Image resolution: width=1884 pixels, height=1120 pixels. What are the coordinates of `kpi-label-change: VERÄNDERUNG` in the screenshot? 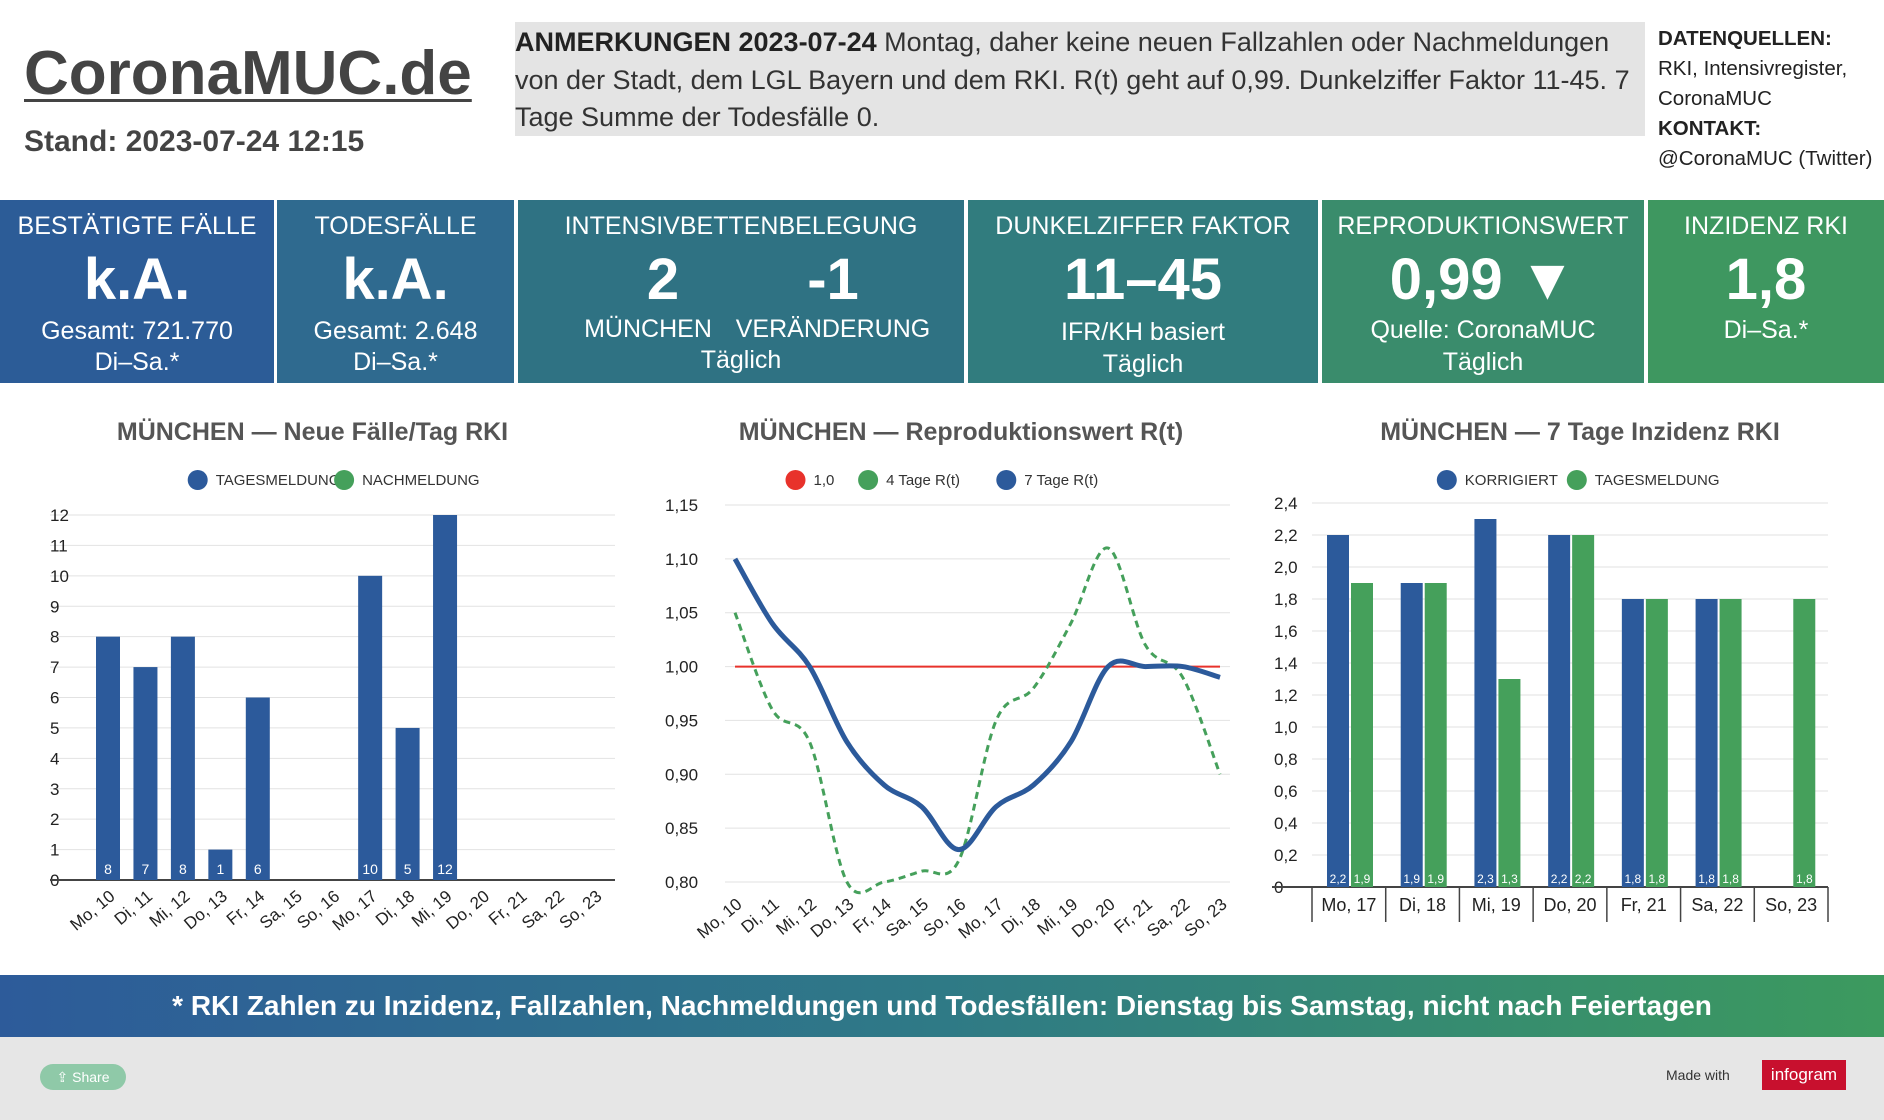 It's located at (833, 329).